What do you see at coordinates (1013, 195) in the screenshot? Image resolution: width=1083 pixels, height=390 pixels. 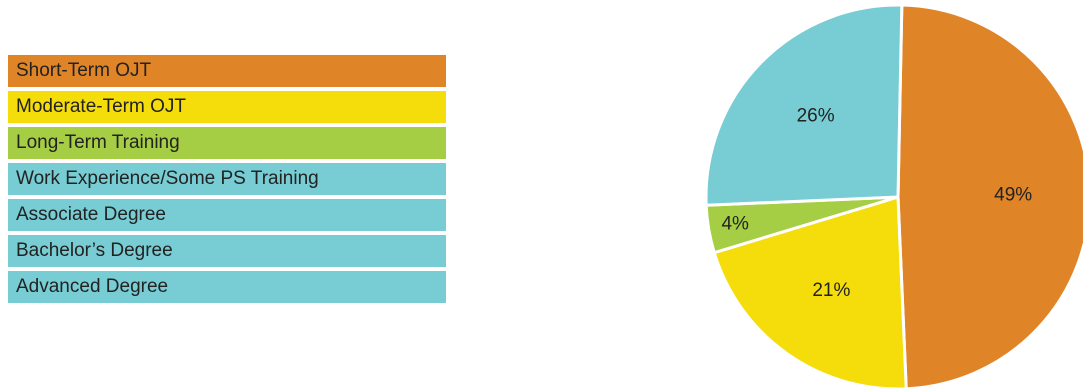 I see `pie-slice-label-49: 49%` at bounding box center [1013, 195].